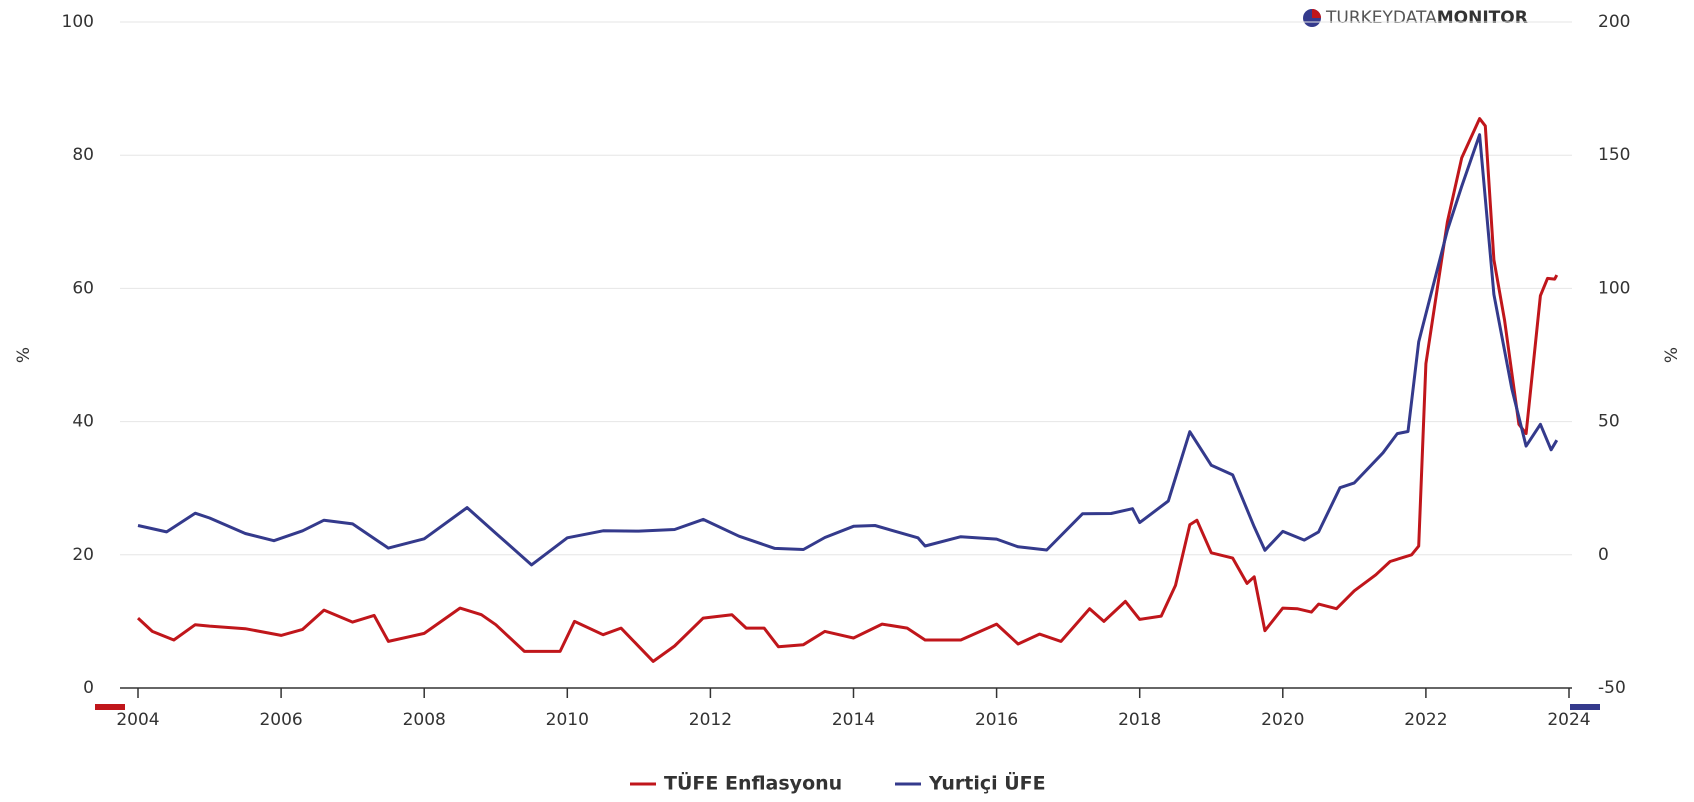 The height and width of the screenshot is (802, 1694). I want to click on y-tick-label: 0, so click(88, 688).